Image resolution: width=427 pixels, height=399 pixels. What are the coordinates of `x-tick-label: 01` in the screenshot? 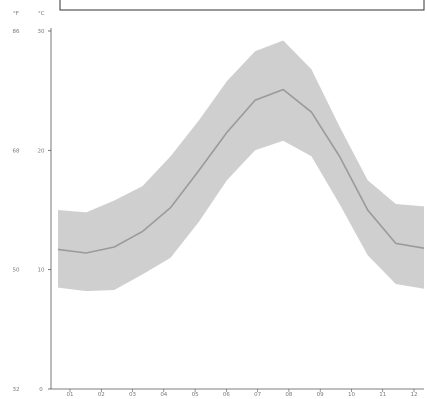 It's located at (70, 395).